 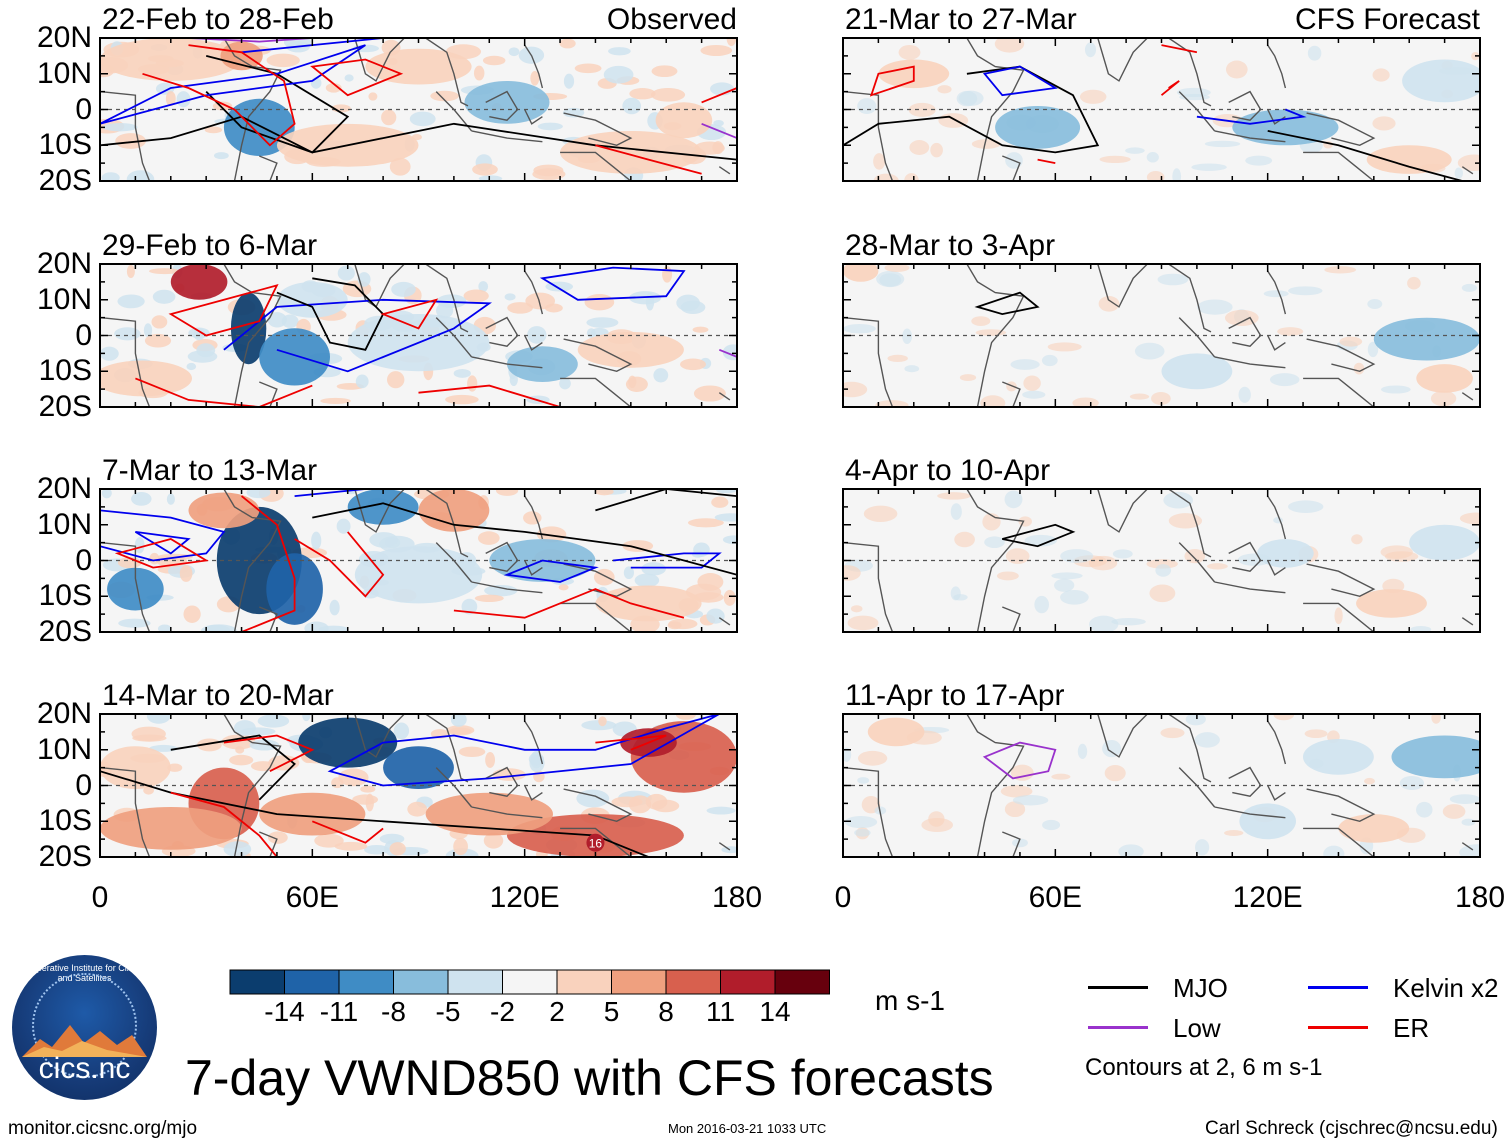 I want to click on contour-er, so click(x=1170, y=88).